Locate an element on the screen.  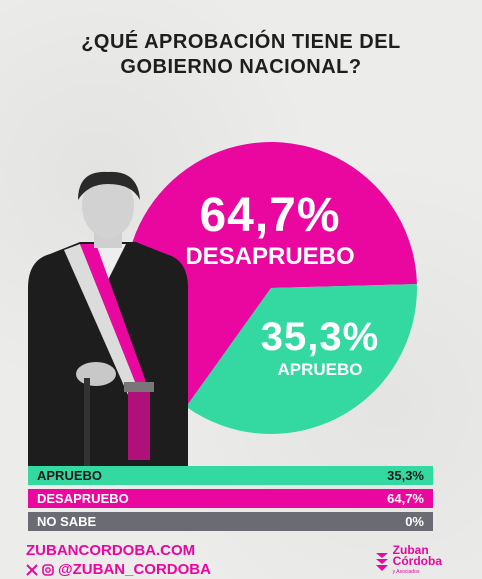
table-row: NO SABE 0% is located at coordinates (230, 521).